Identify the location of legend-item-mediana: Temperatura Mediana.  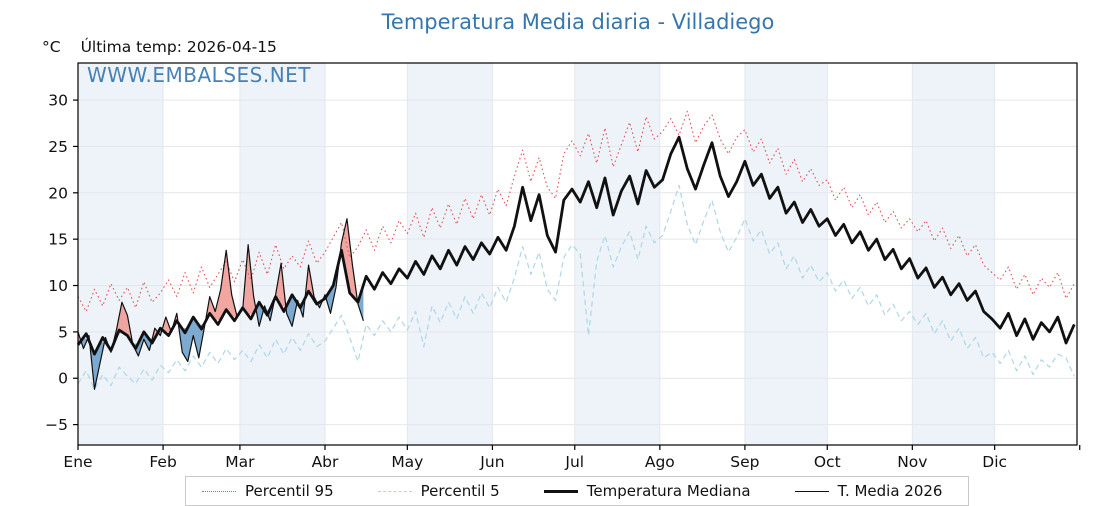
(647, 491).